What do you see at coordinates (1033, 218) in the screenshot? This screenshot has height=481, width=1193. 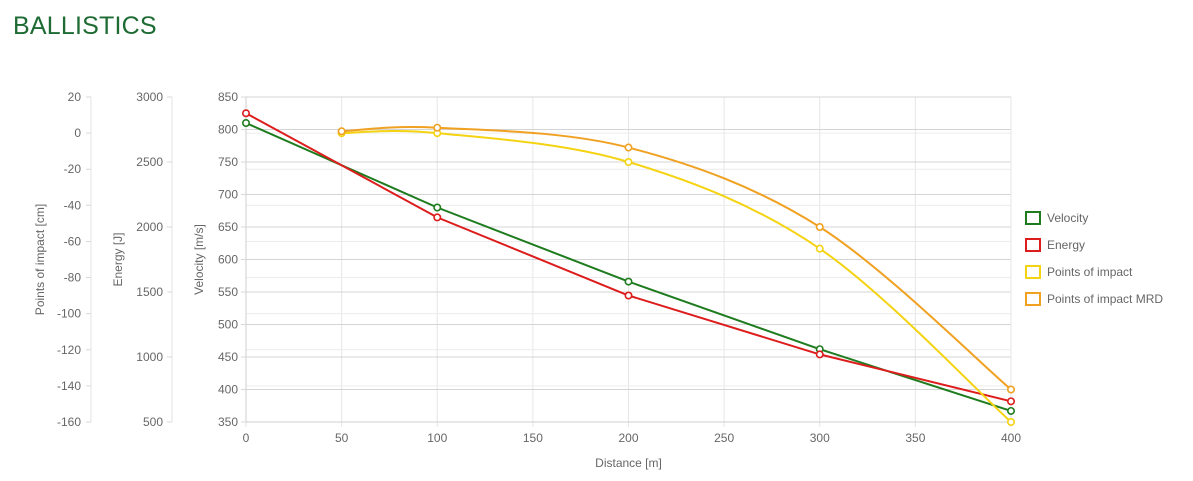 I see `velocity-legend-swatch` at bounding box center [1033, 218].